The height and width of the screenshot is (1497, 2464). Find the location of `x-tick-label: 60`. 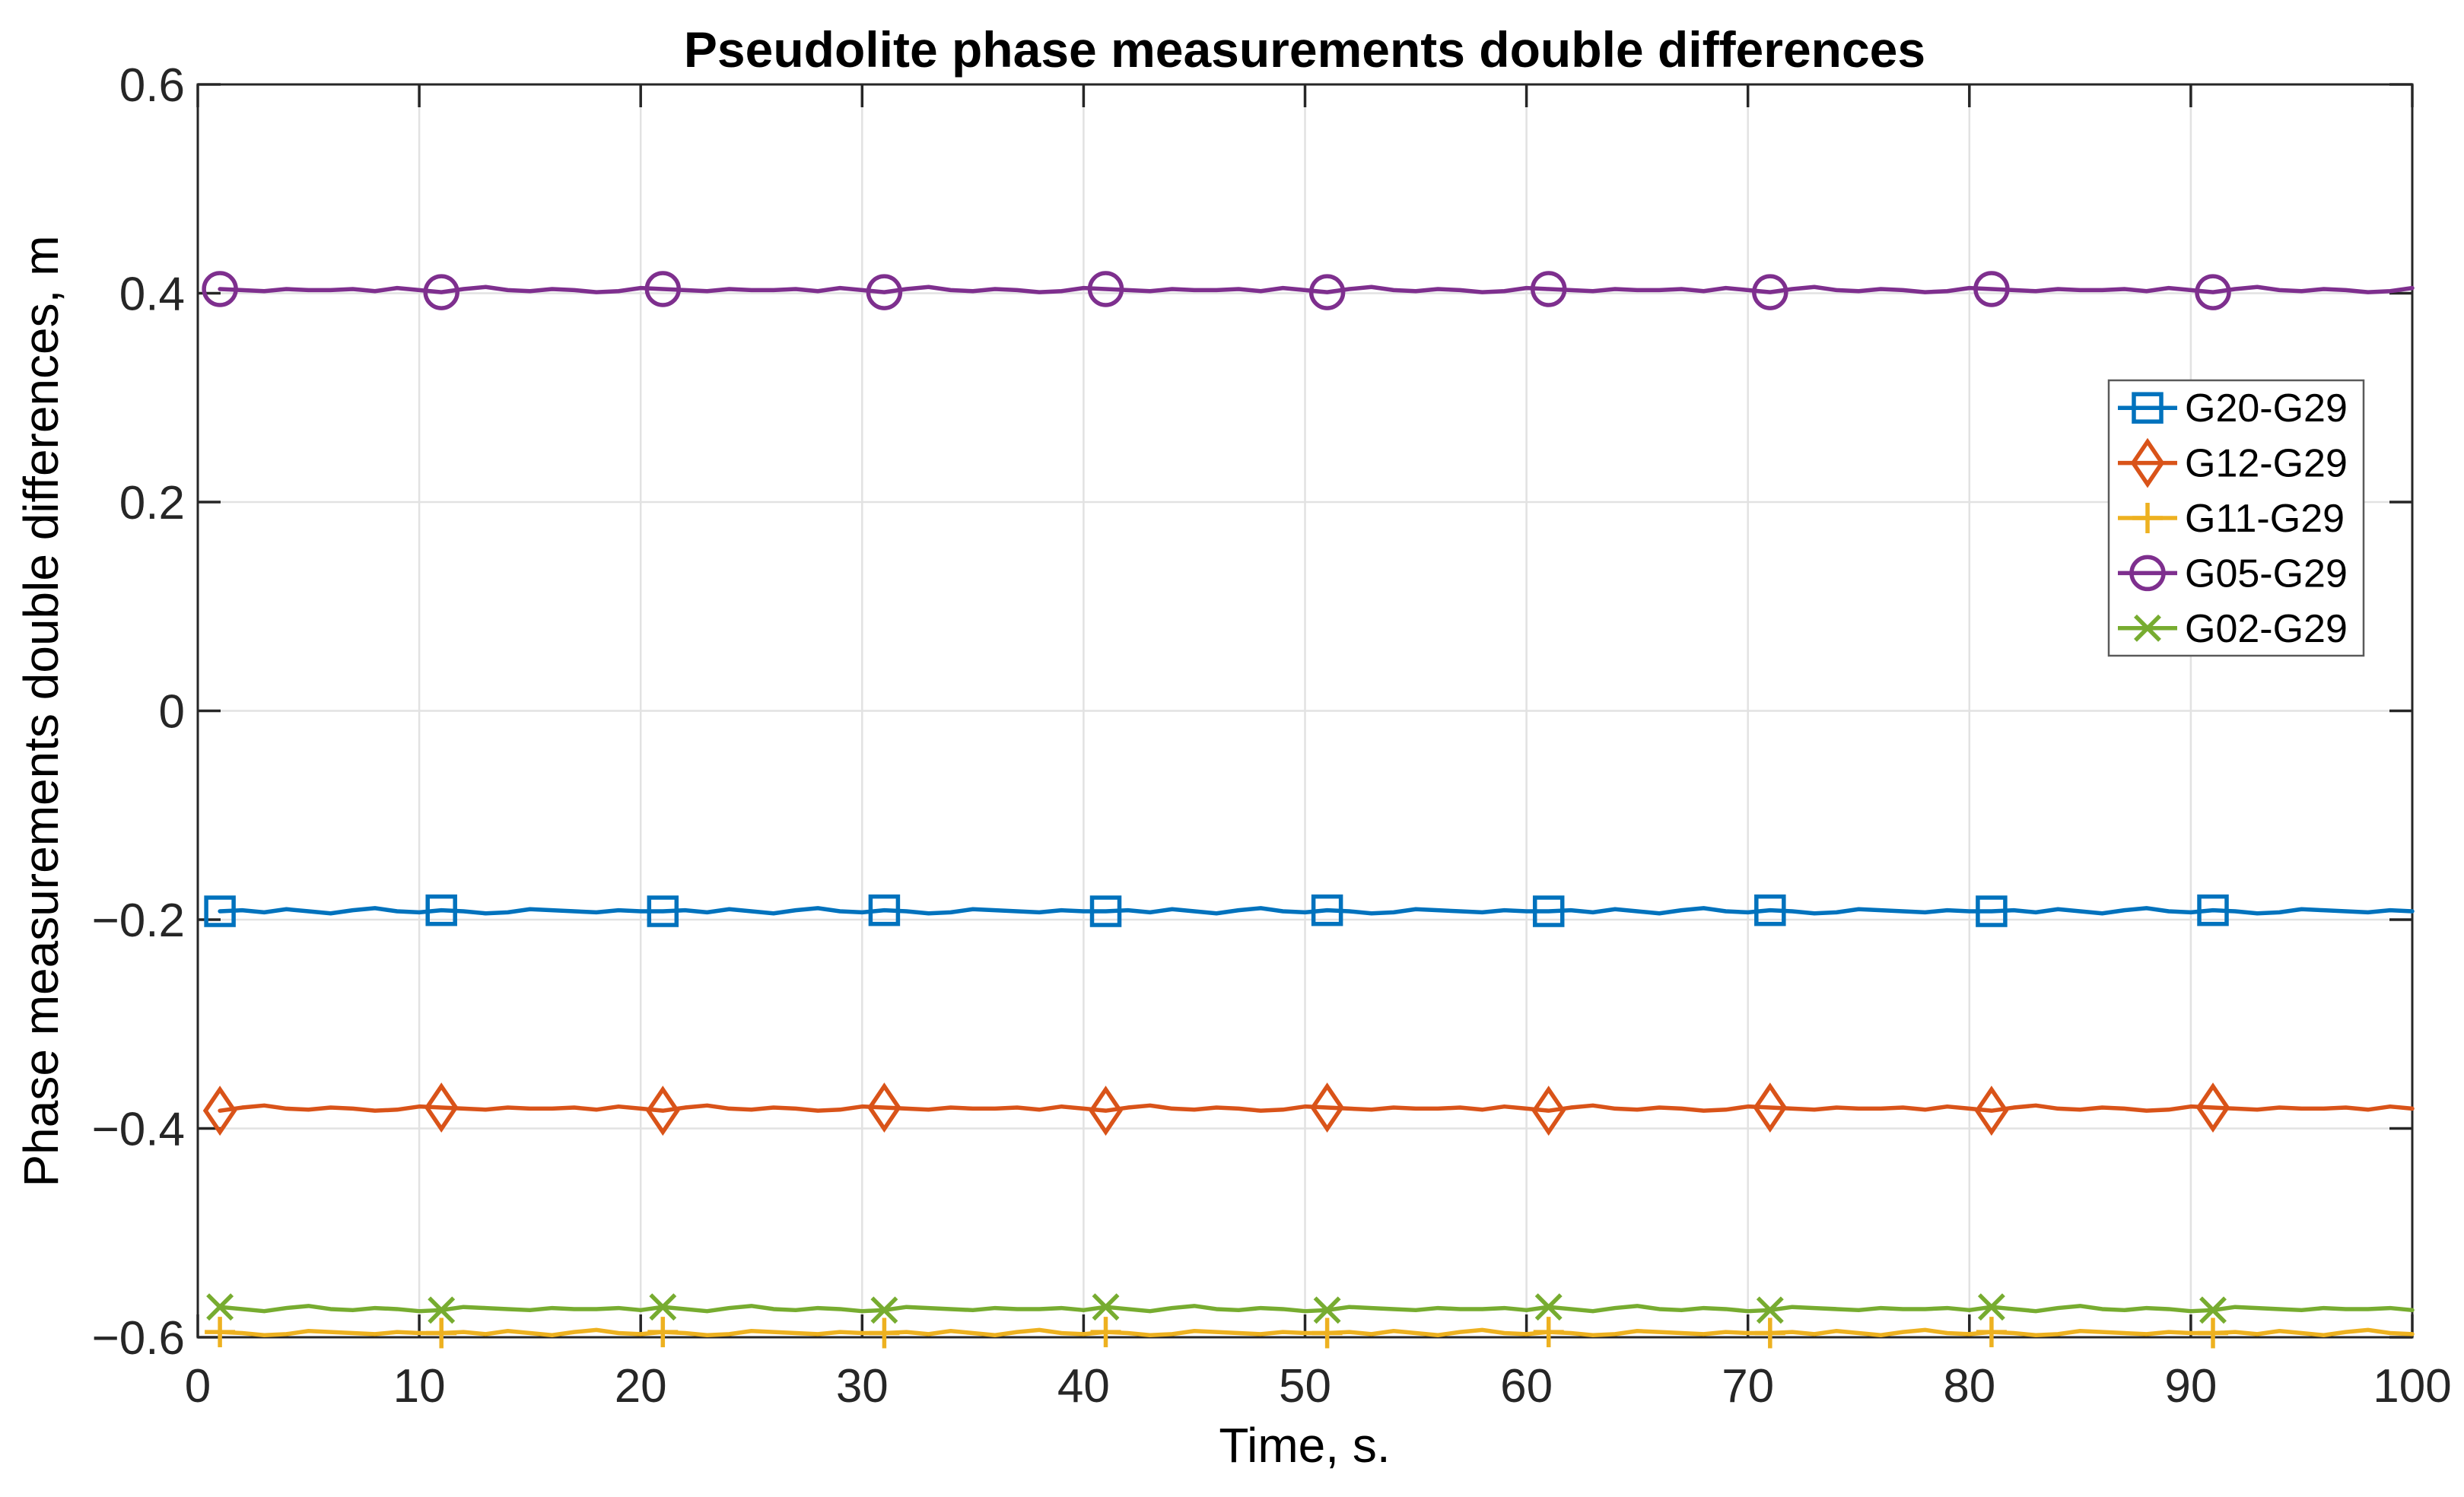

x-tick-label: 60 is located at coordinates (1526, 1386).